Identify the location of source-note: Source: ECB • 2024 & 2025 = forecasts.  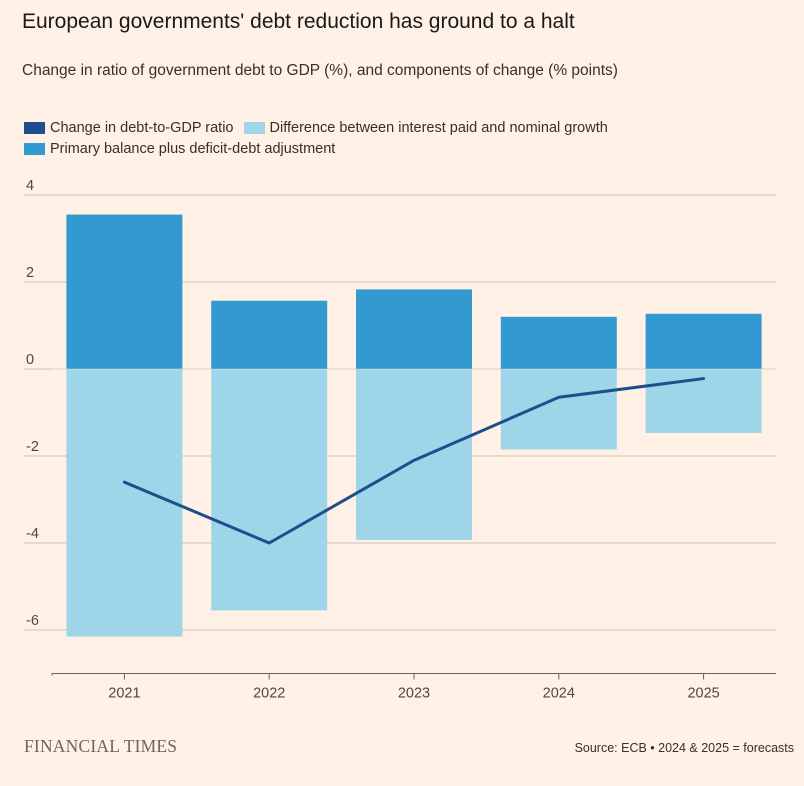
(684, 748).